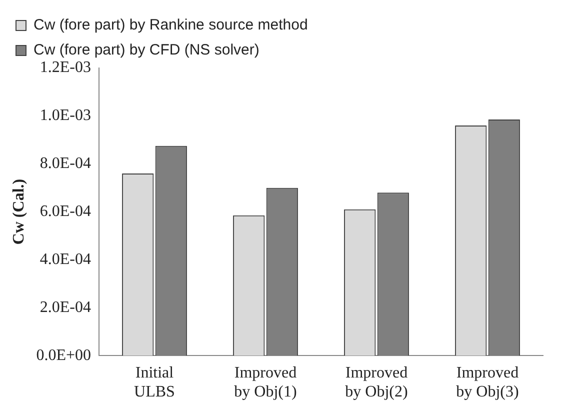  What do you see at coordinates (65, 67) in the screenshot?
I see `y-tick-label: 1.2E-03` at bounding box center [65, 67].